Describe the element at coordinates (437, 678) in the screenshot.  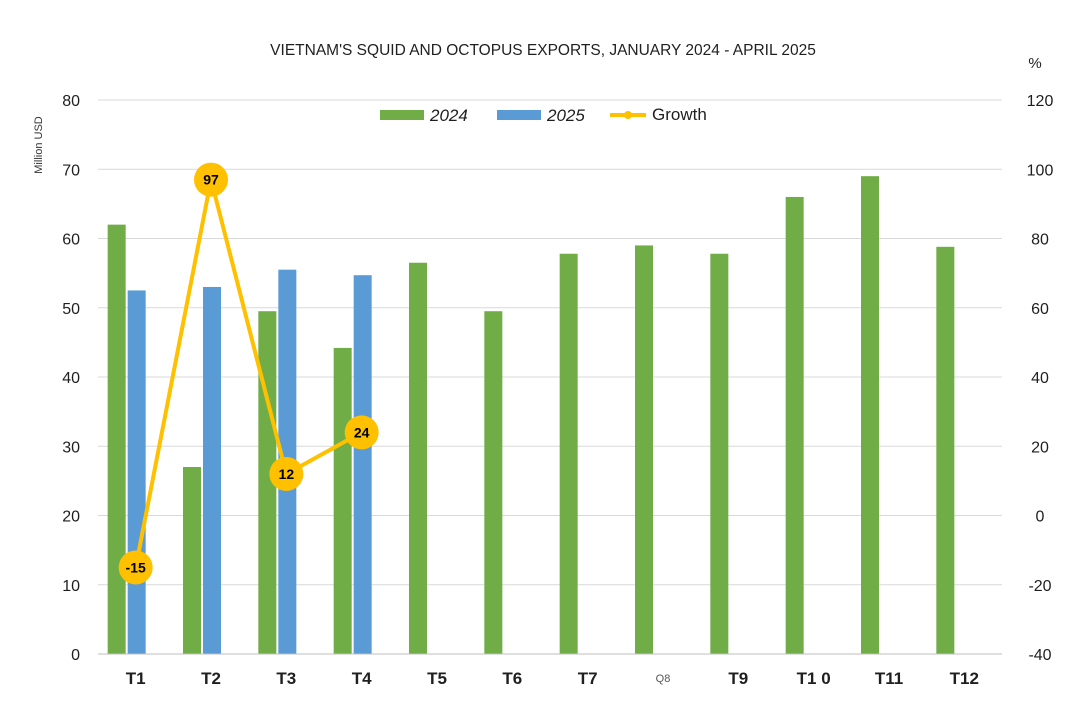
I see `x-tick-label: T5` at that location.